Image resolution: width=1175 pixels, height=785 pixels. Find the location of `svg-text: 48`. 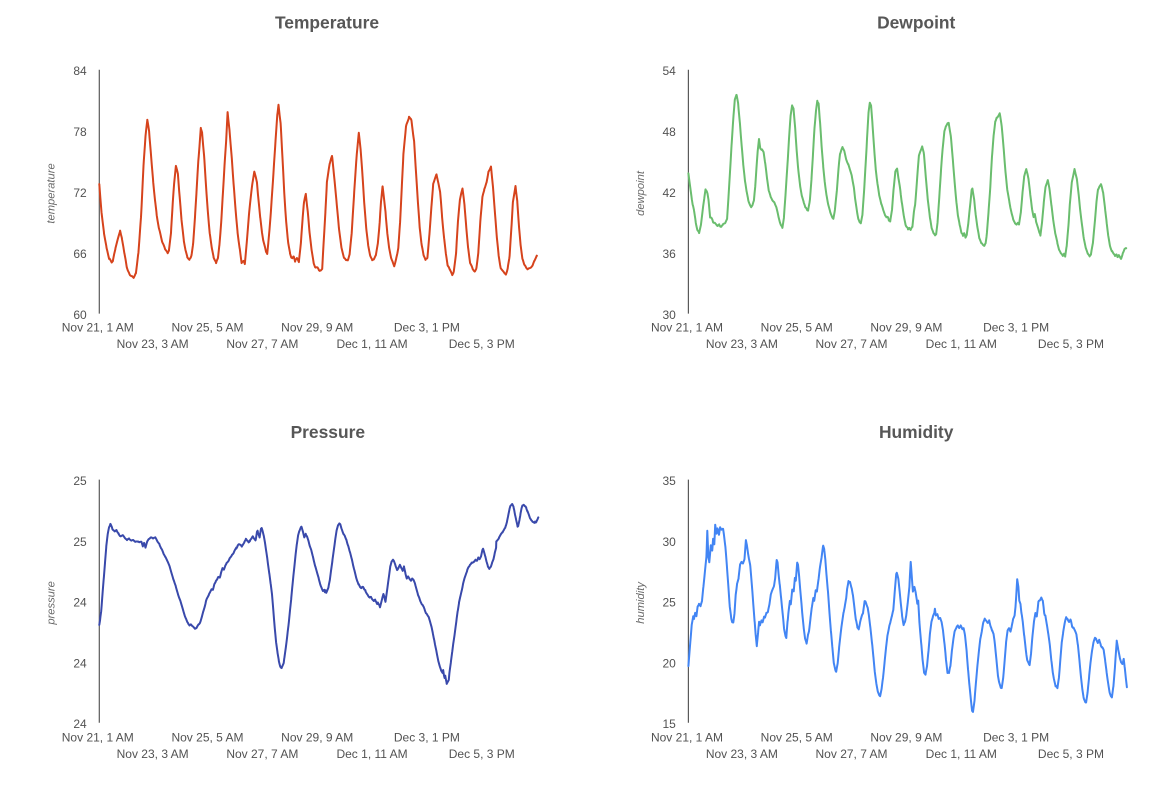

svg-text: 48 is located at coordinates (669, 132).